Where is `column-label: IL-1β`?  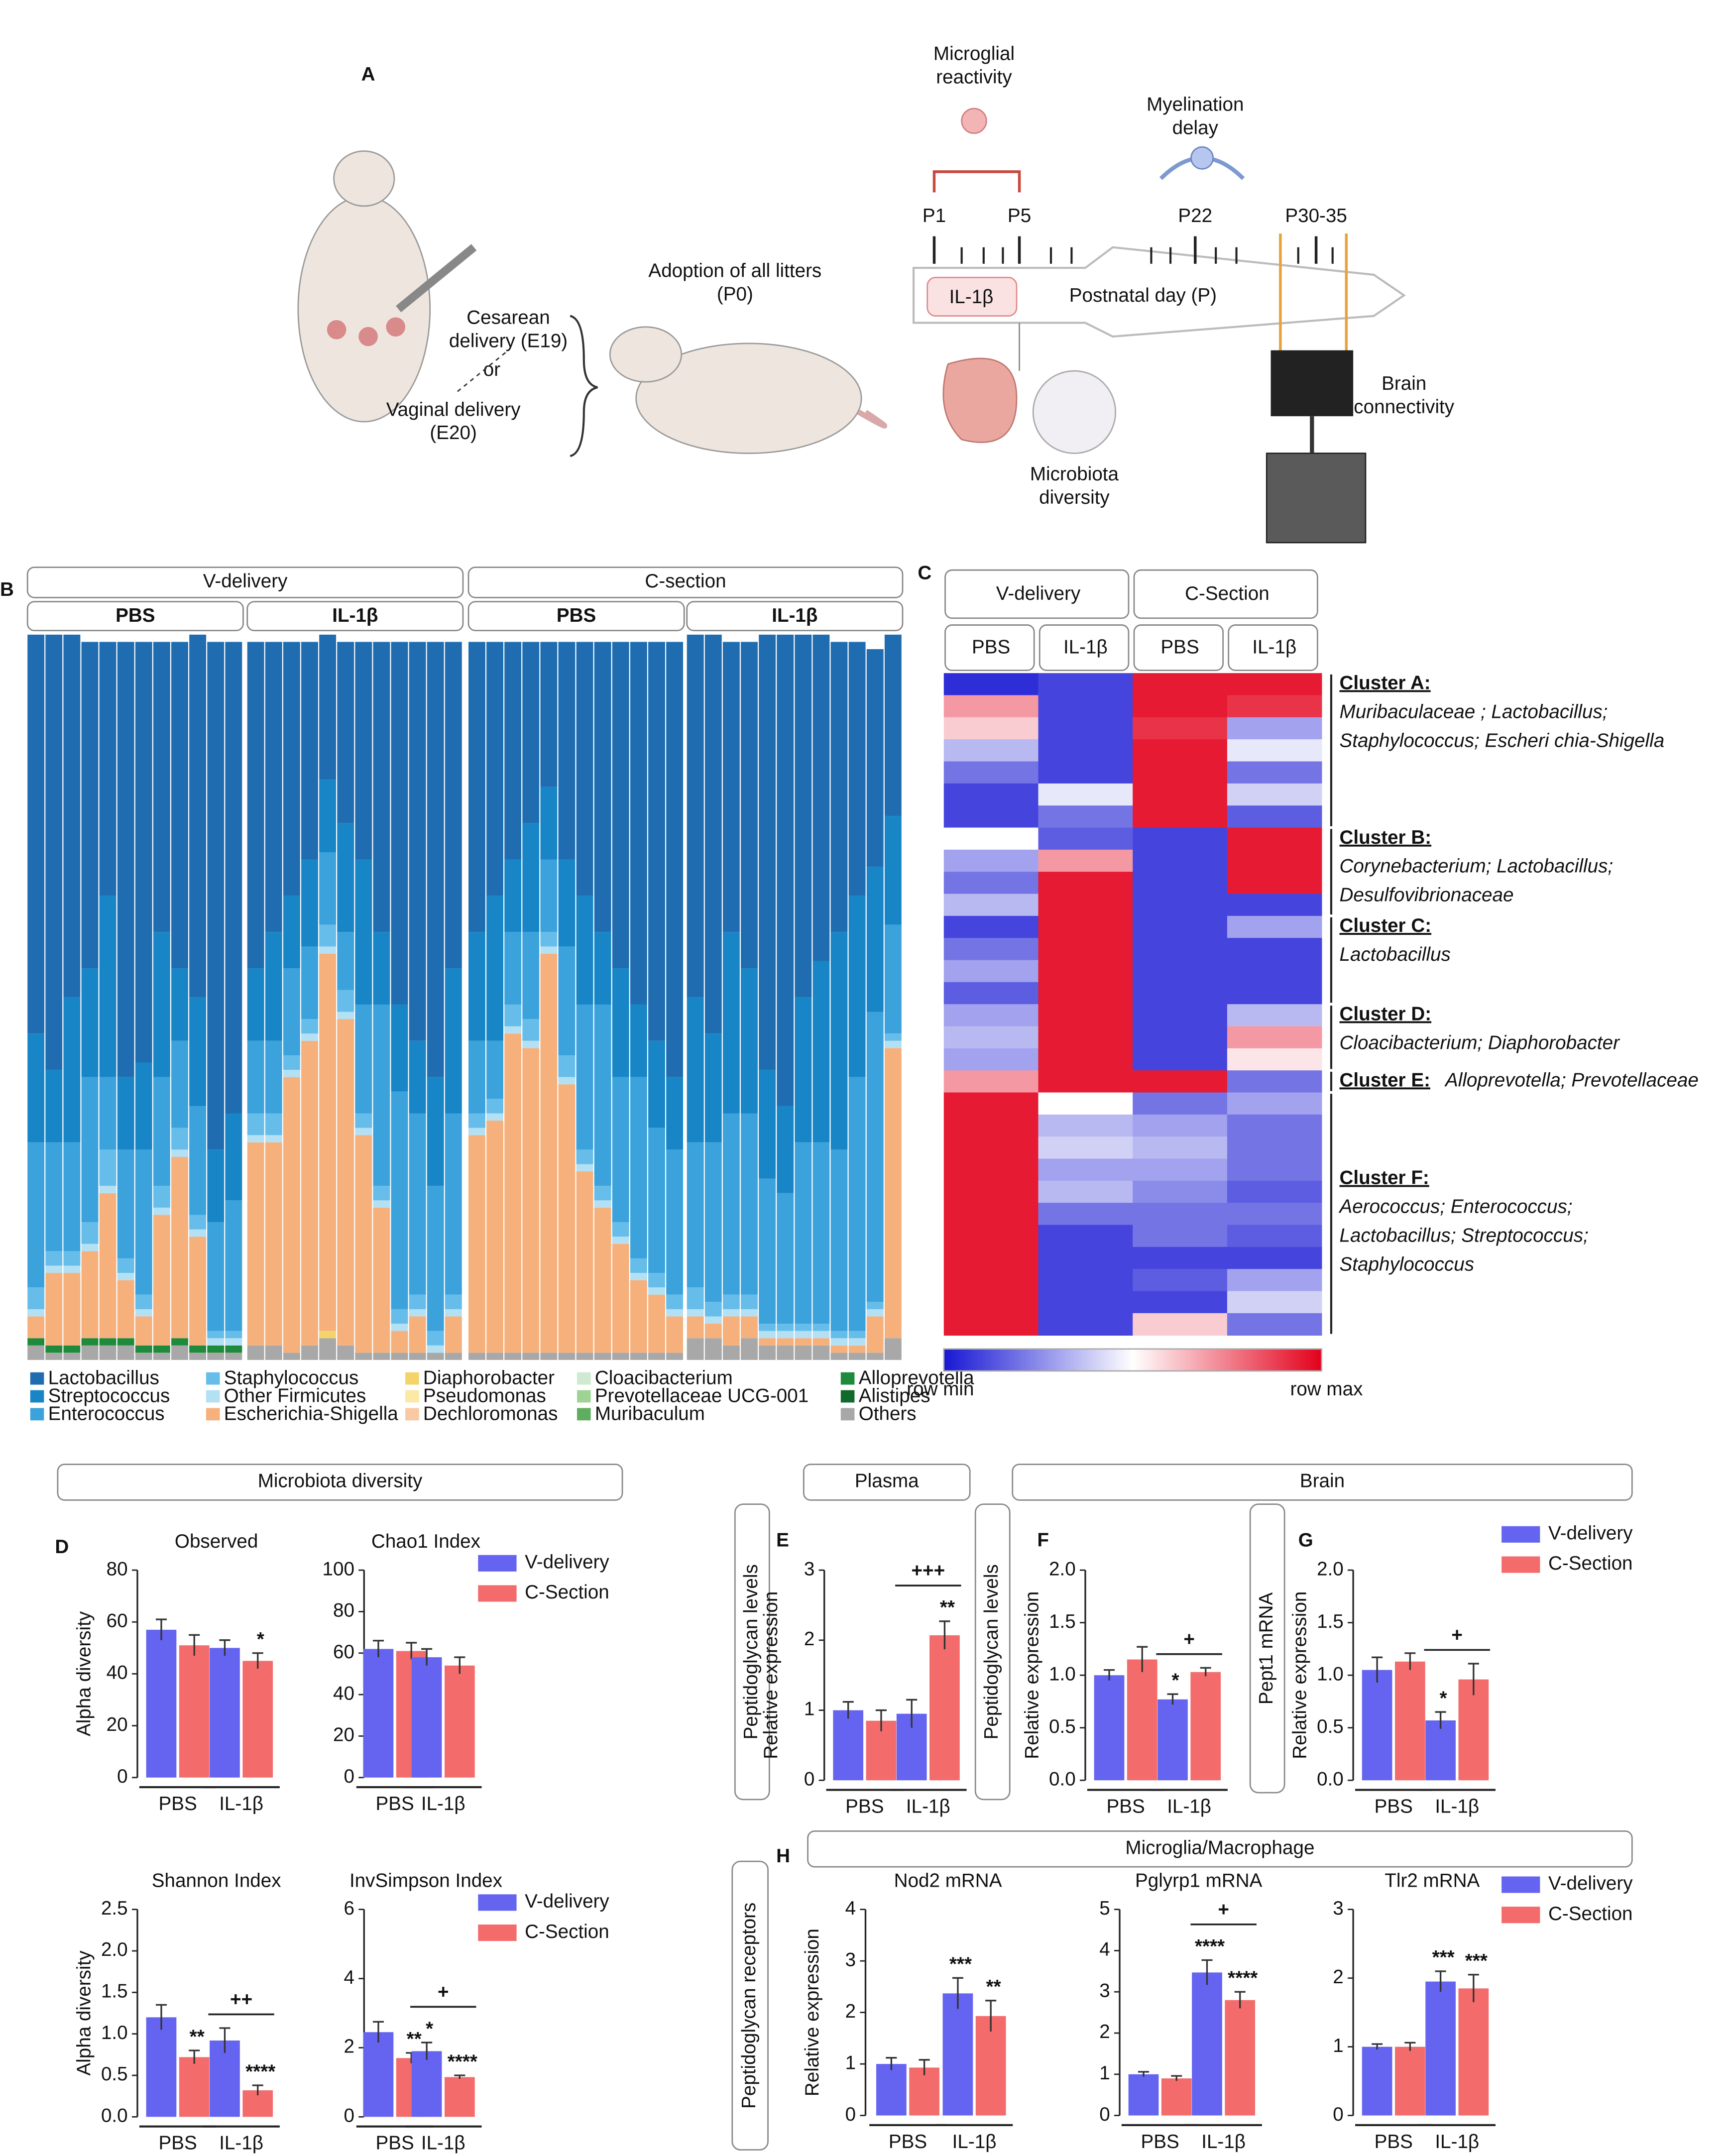
column-label: IL-1β is located at coordinates (1274, 648).